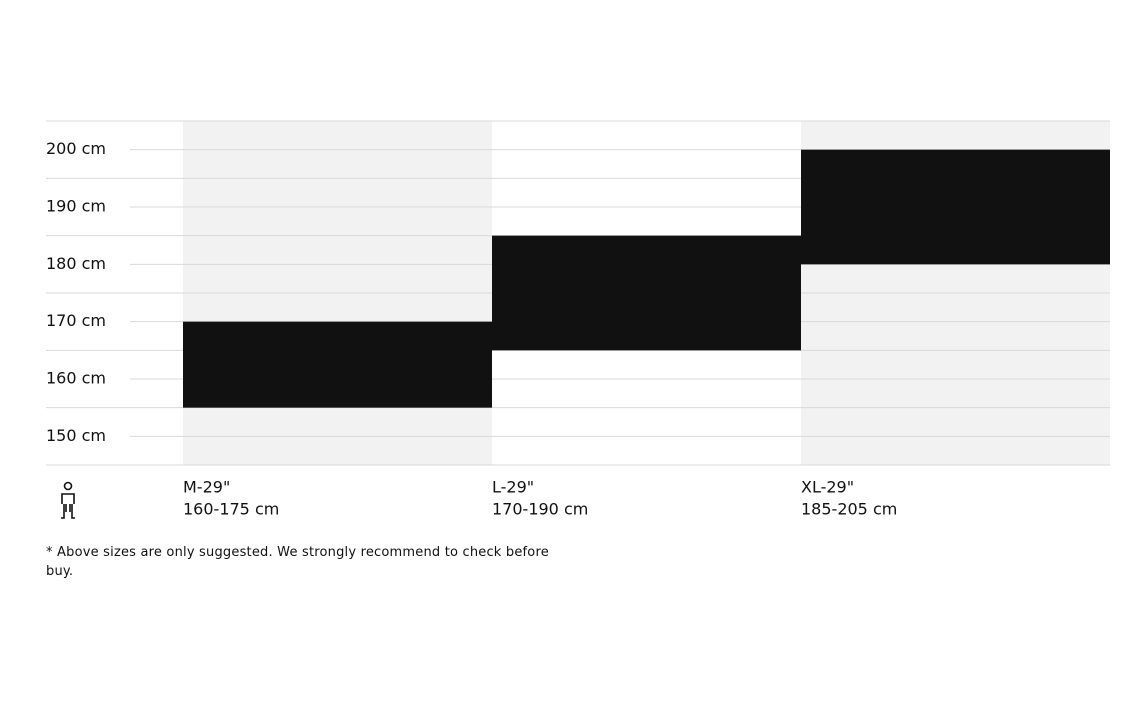 This screenshot has height=709, width=1134. What do you see at coordinates (68, 500) in the screenshot?
I see `person-icon` at bounding box center [68, 500].